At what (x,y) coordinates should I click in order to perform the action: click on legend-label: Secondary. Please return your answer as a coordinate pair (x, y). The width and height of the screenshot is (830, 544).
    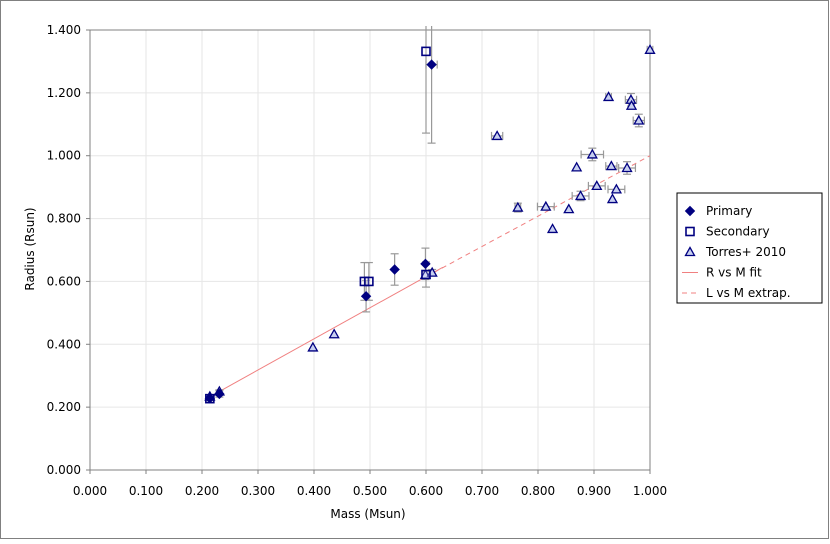
    Looking at the image, I should click on (738, 232).